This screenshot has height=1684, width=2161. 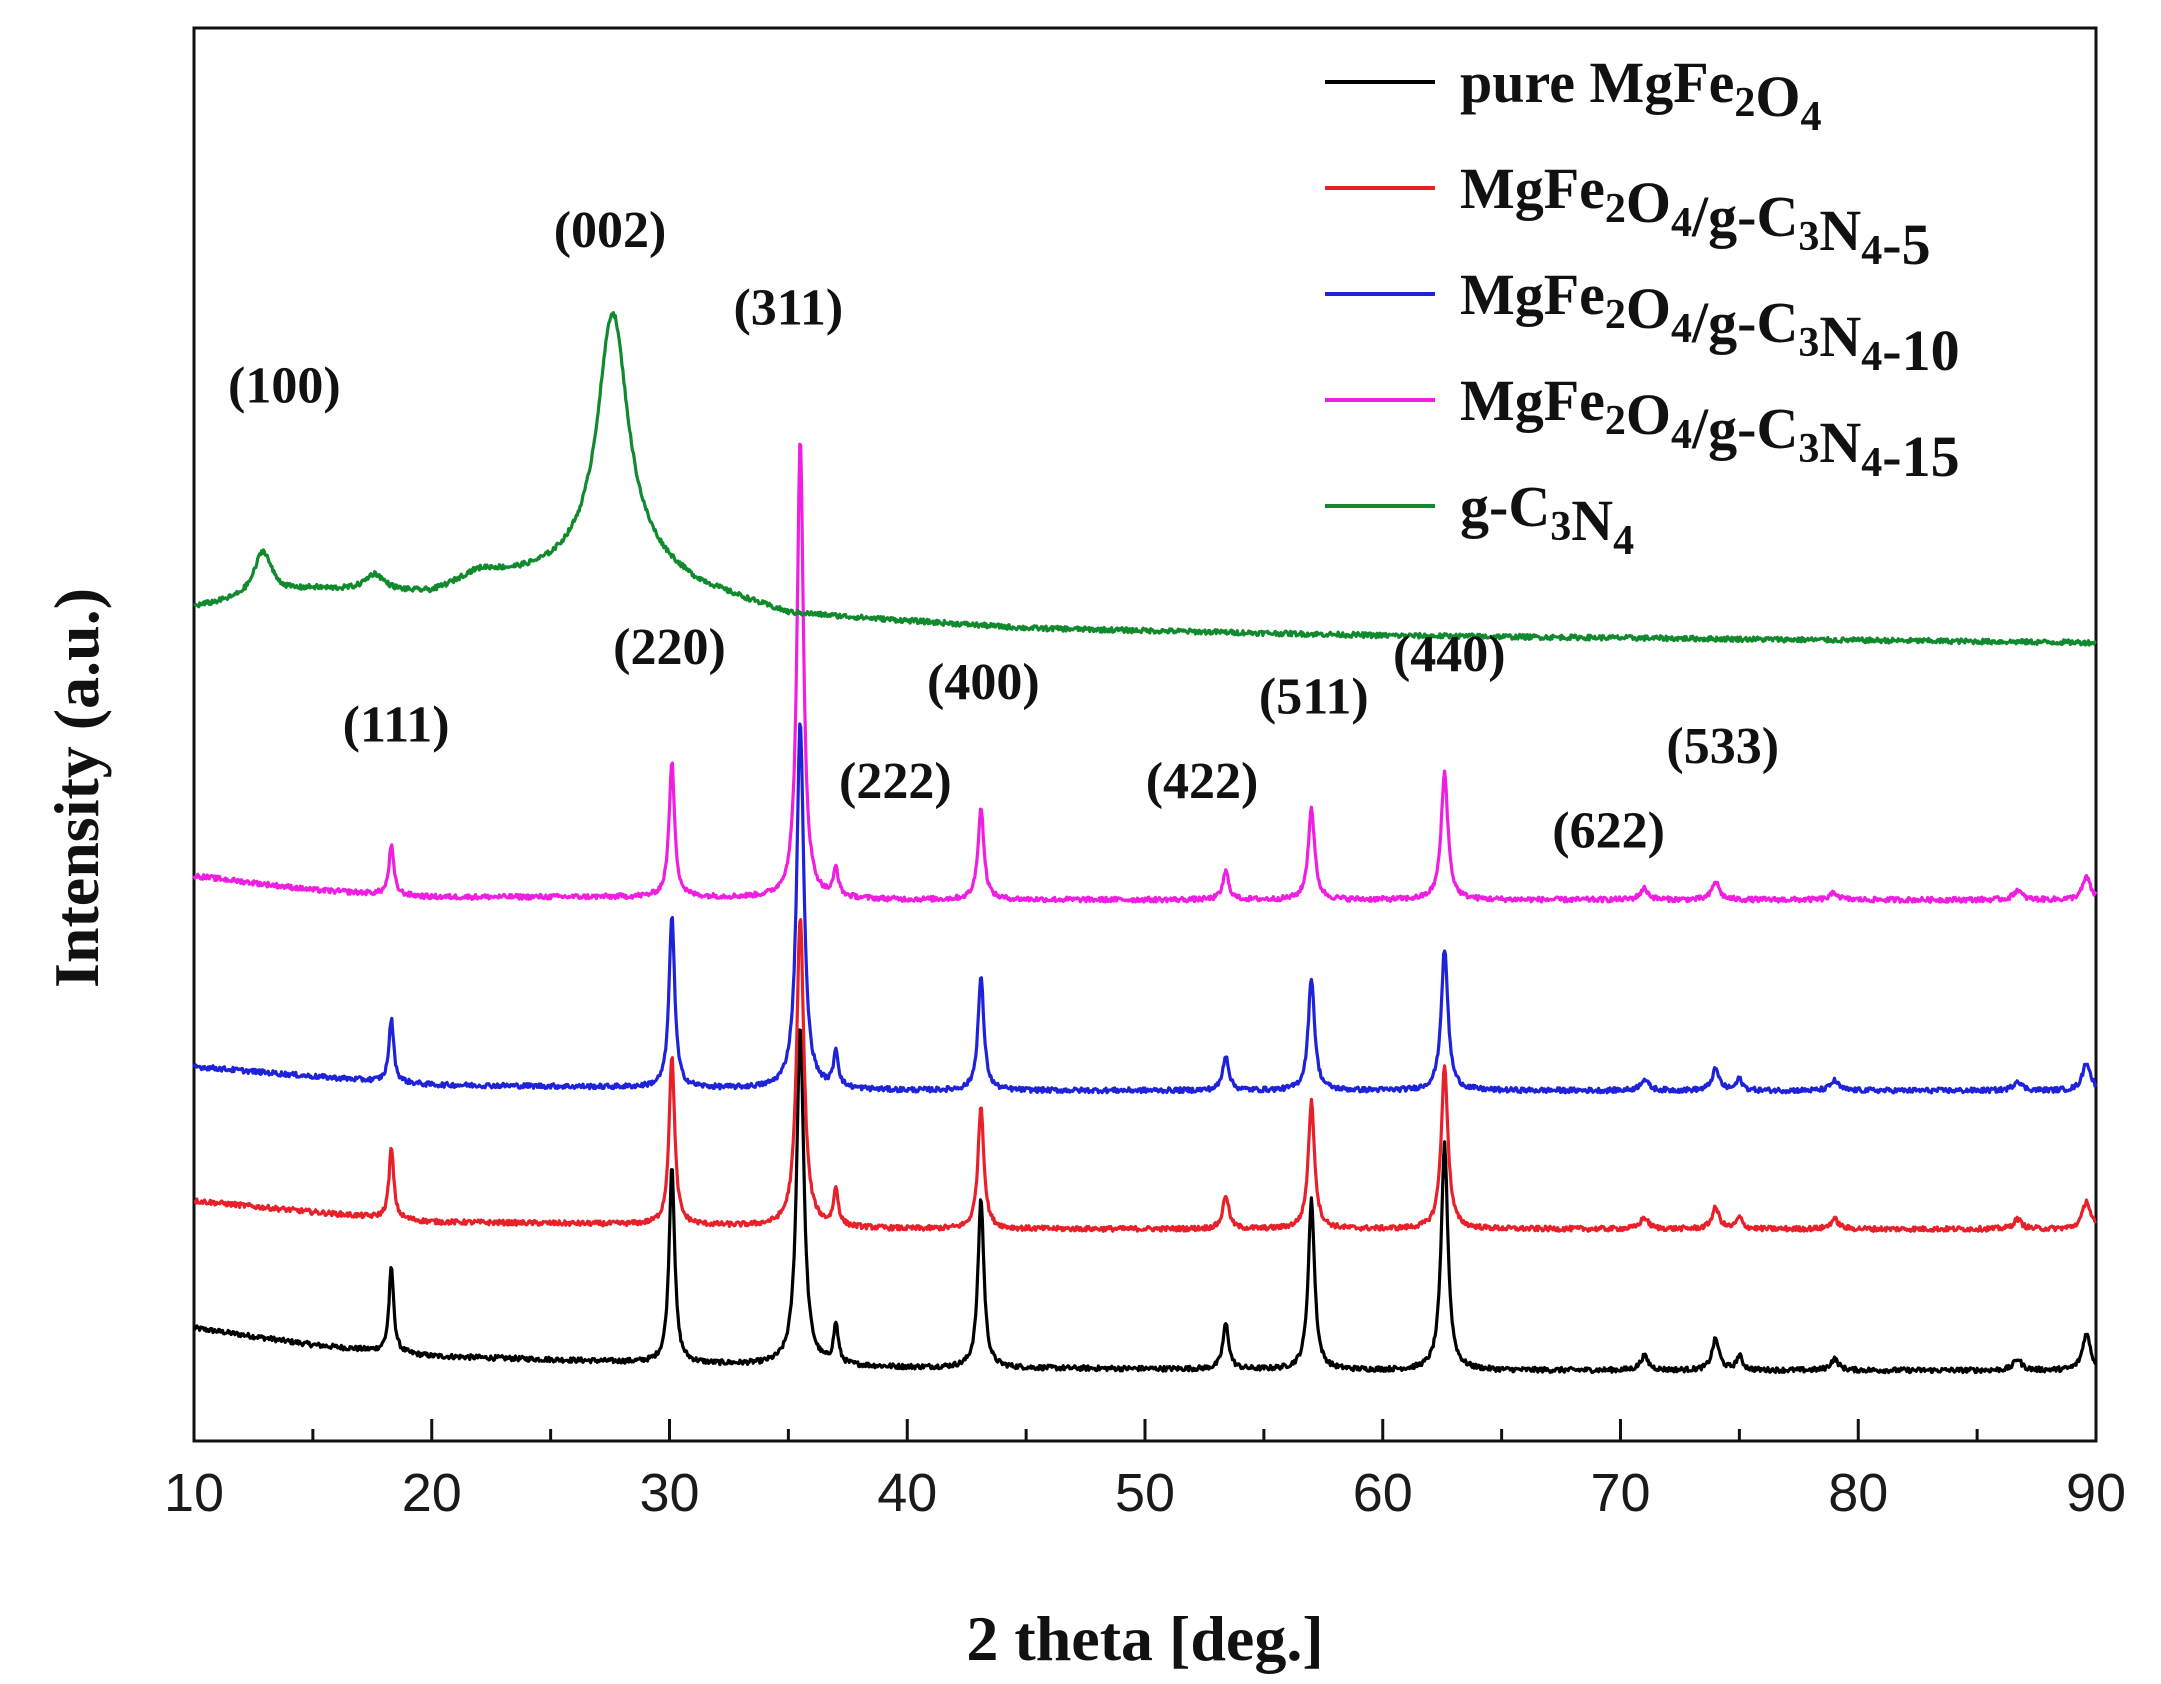 What do you see at coordinates (1641, 95) in the screenshot?
I see `legend-label: pure MgFe2O4` at bounding box center [1641, 95].